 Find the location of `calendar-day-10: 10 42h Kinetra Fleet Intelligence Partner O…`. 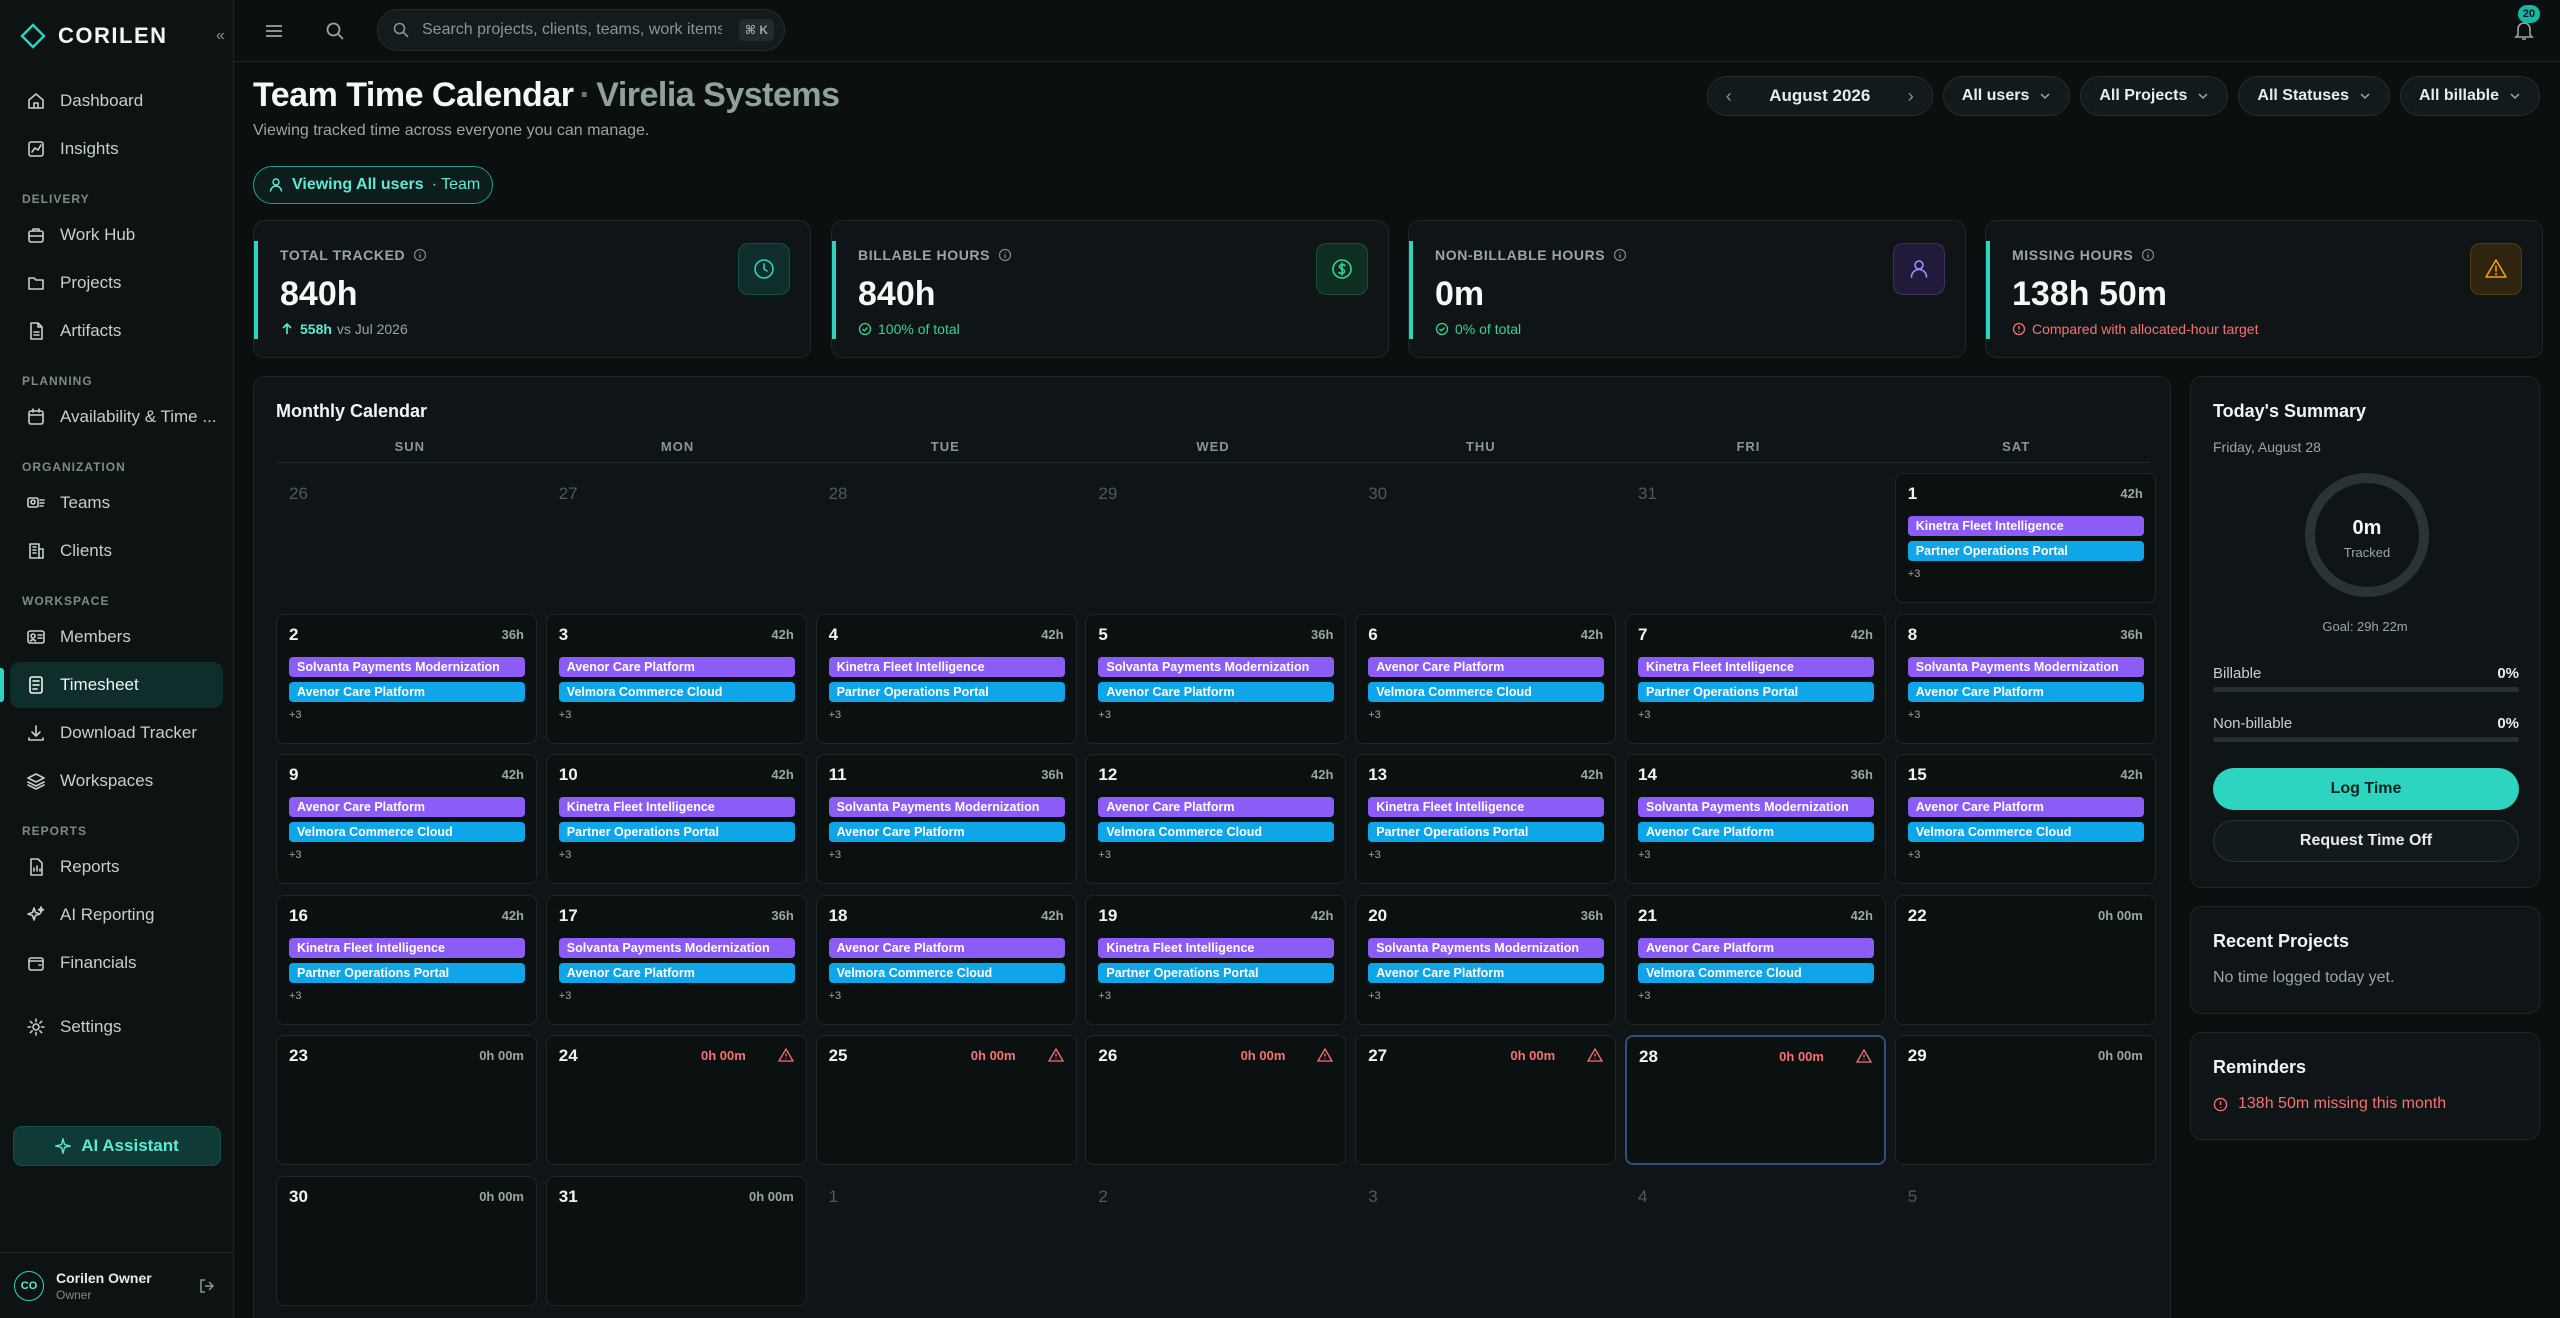

calendar-day-10: 10 42h Kinetra Fleet Intelligence Partner O… is located at coordinates (676, 819).